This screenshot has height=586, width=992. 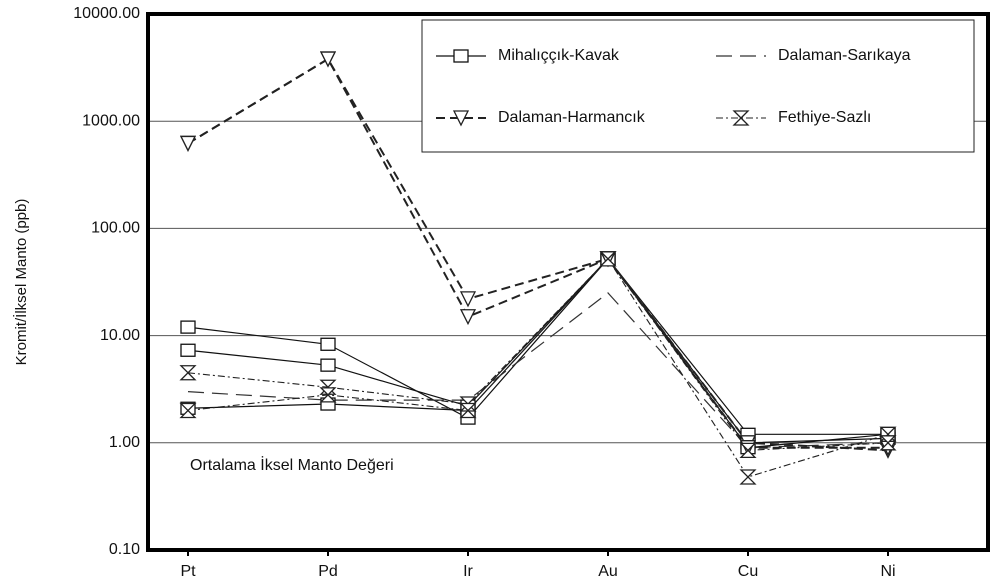 What do you see at coordinates (292, 464) in the screenshot?
I see `annotation: Ortalama İksel Manto Değeri` at bounding box center [292, 464].